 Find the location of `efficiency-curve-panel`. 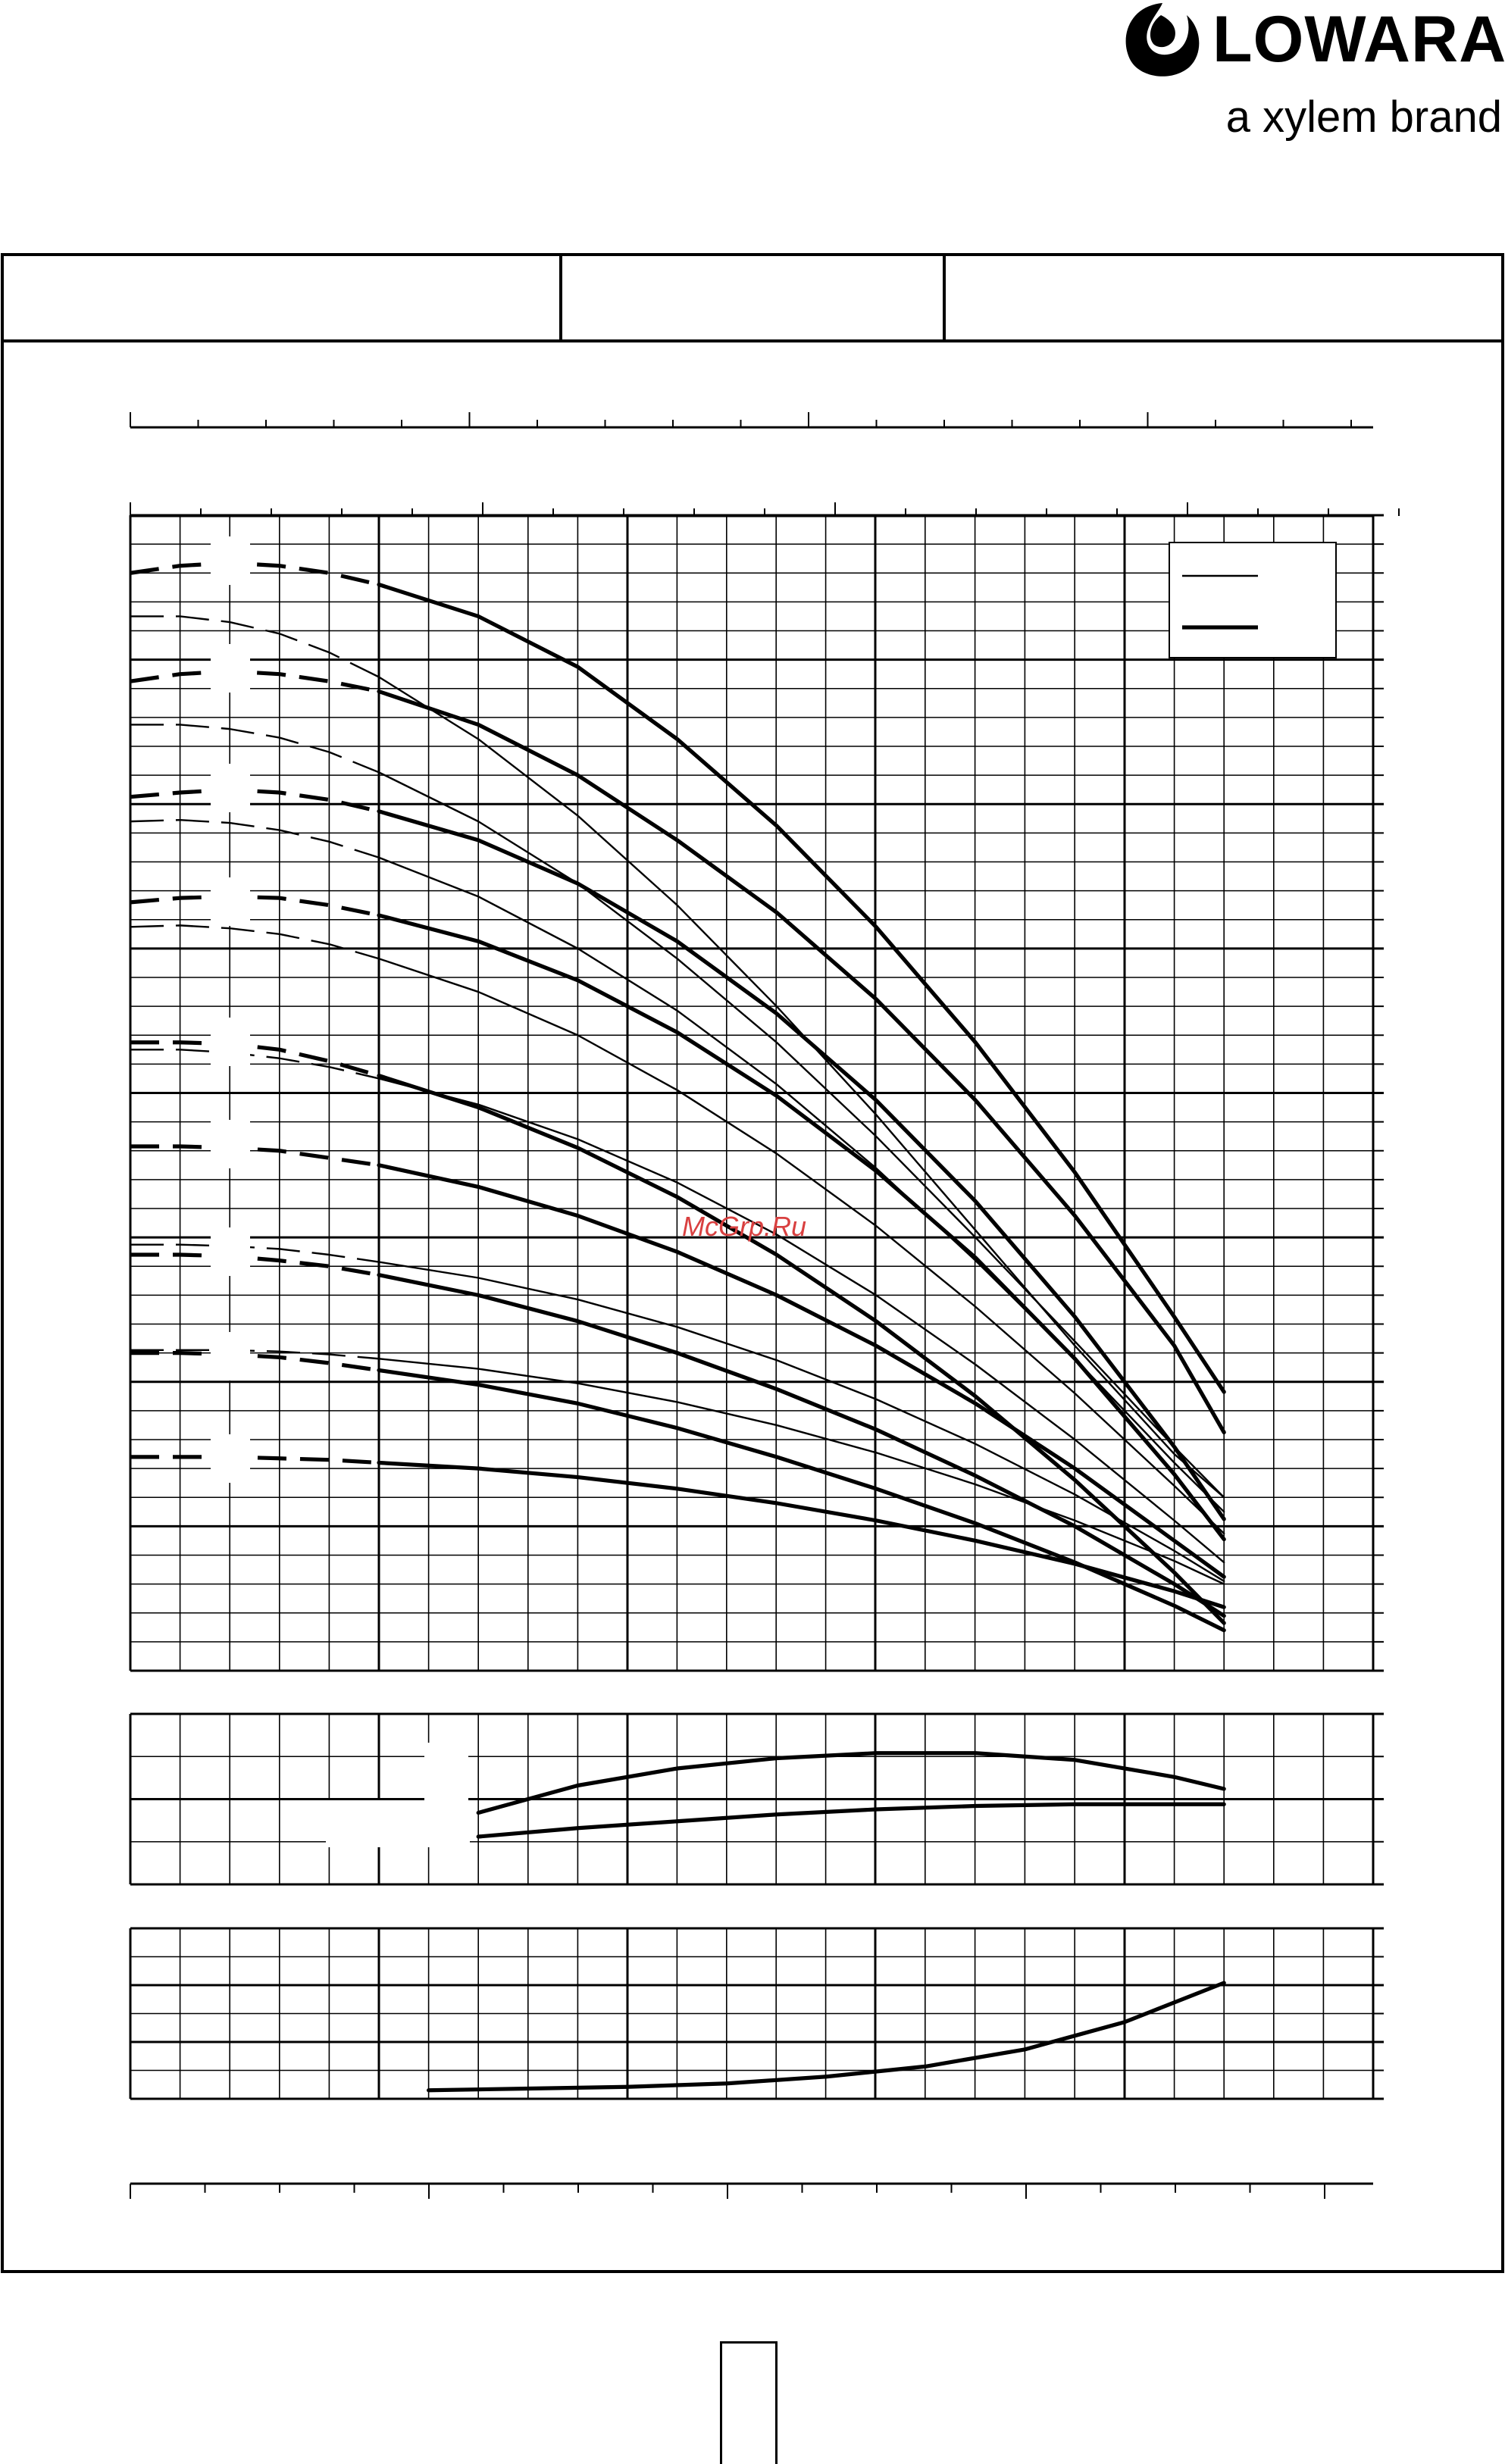

efficiency-curve-panel is located at coordinates (756, 1799).